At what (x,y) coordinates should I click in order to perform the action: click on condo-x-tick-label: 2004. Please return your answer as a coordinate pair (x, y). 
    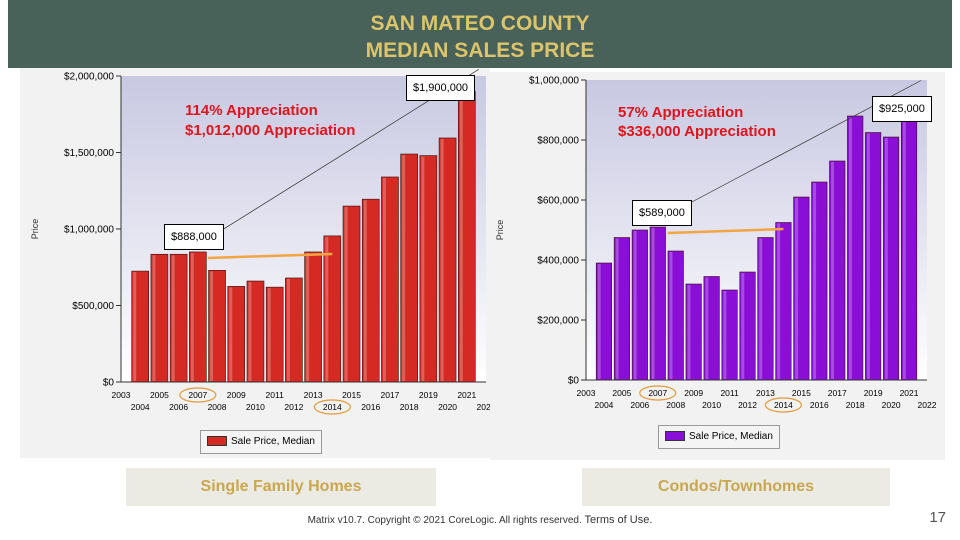
    Looking at the image, I should click on (603, 405).